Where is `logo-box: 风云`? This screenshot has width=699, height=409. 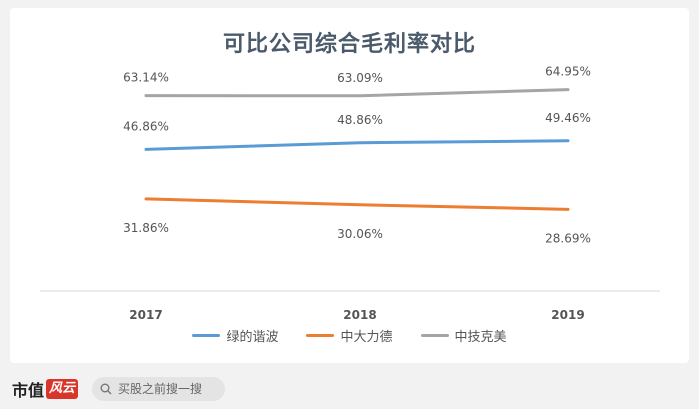
logo-box: 风云 is located at coordinates (62, 388).